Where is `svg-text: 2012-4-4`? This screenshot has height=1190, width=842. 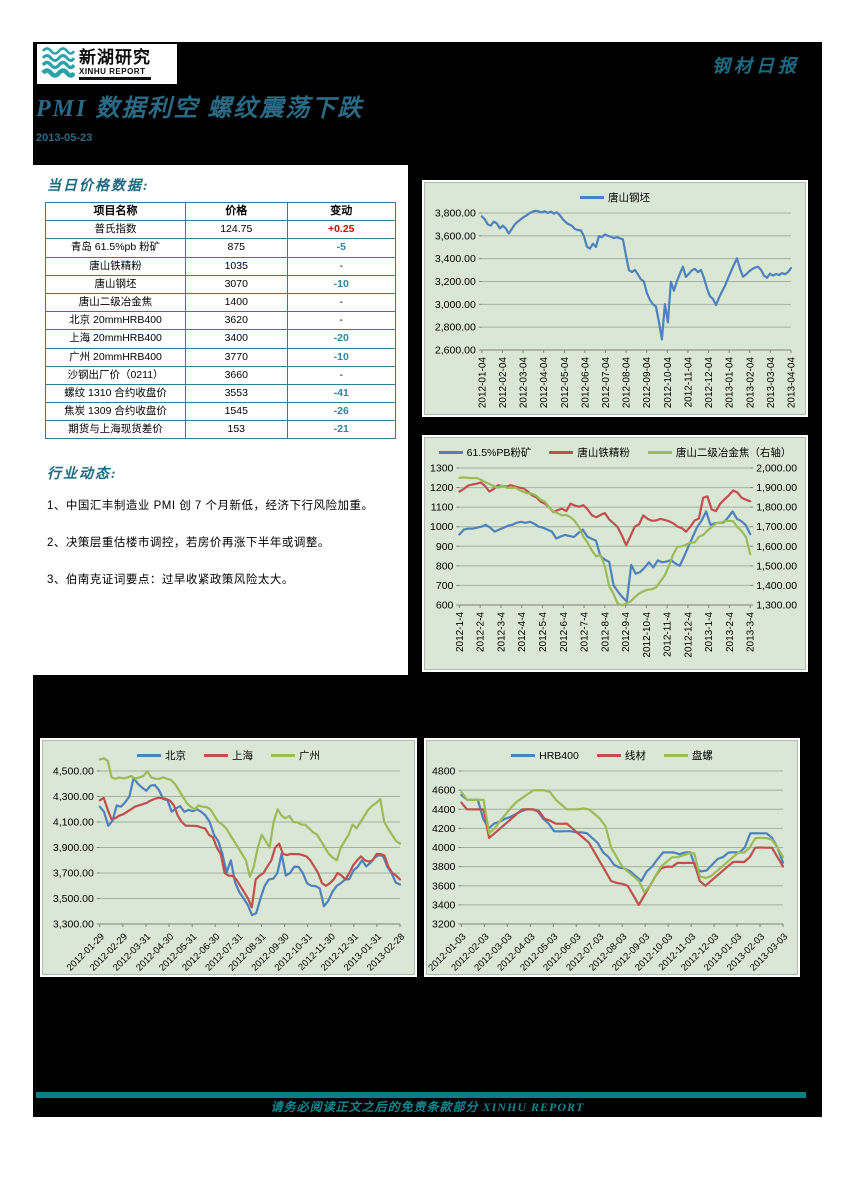
svg-text: 2012-4-4 is located at coordinates (522, 632).